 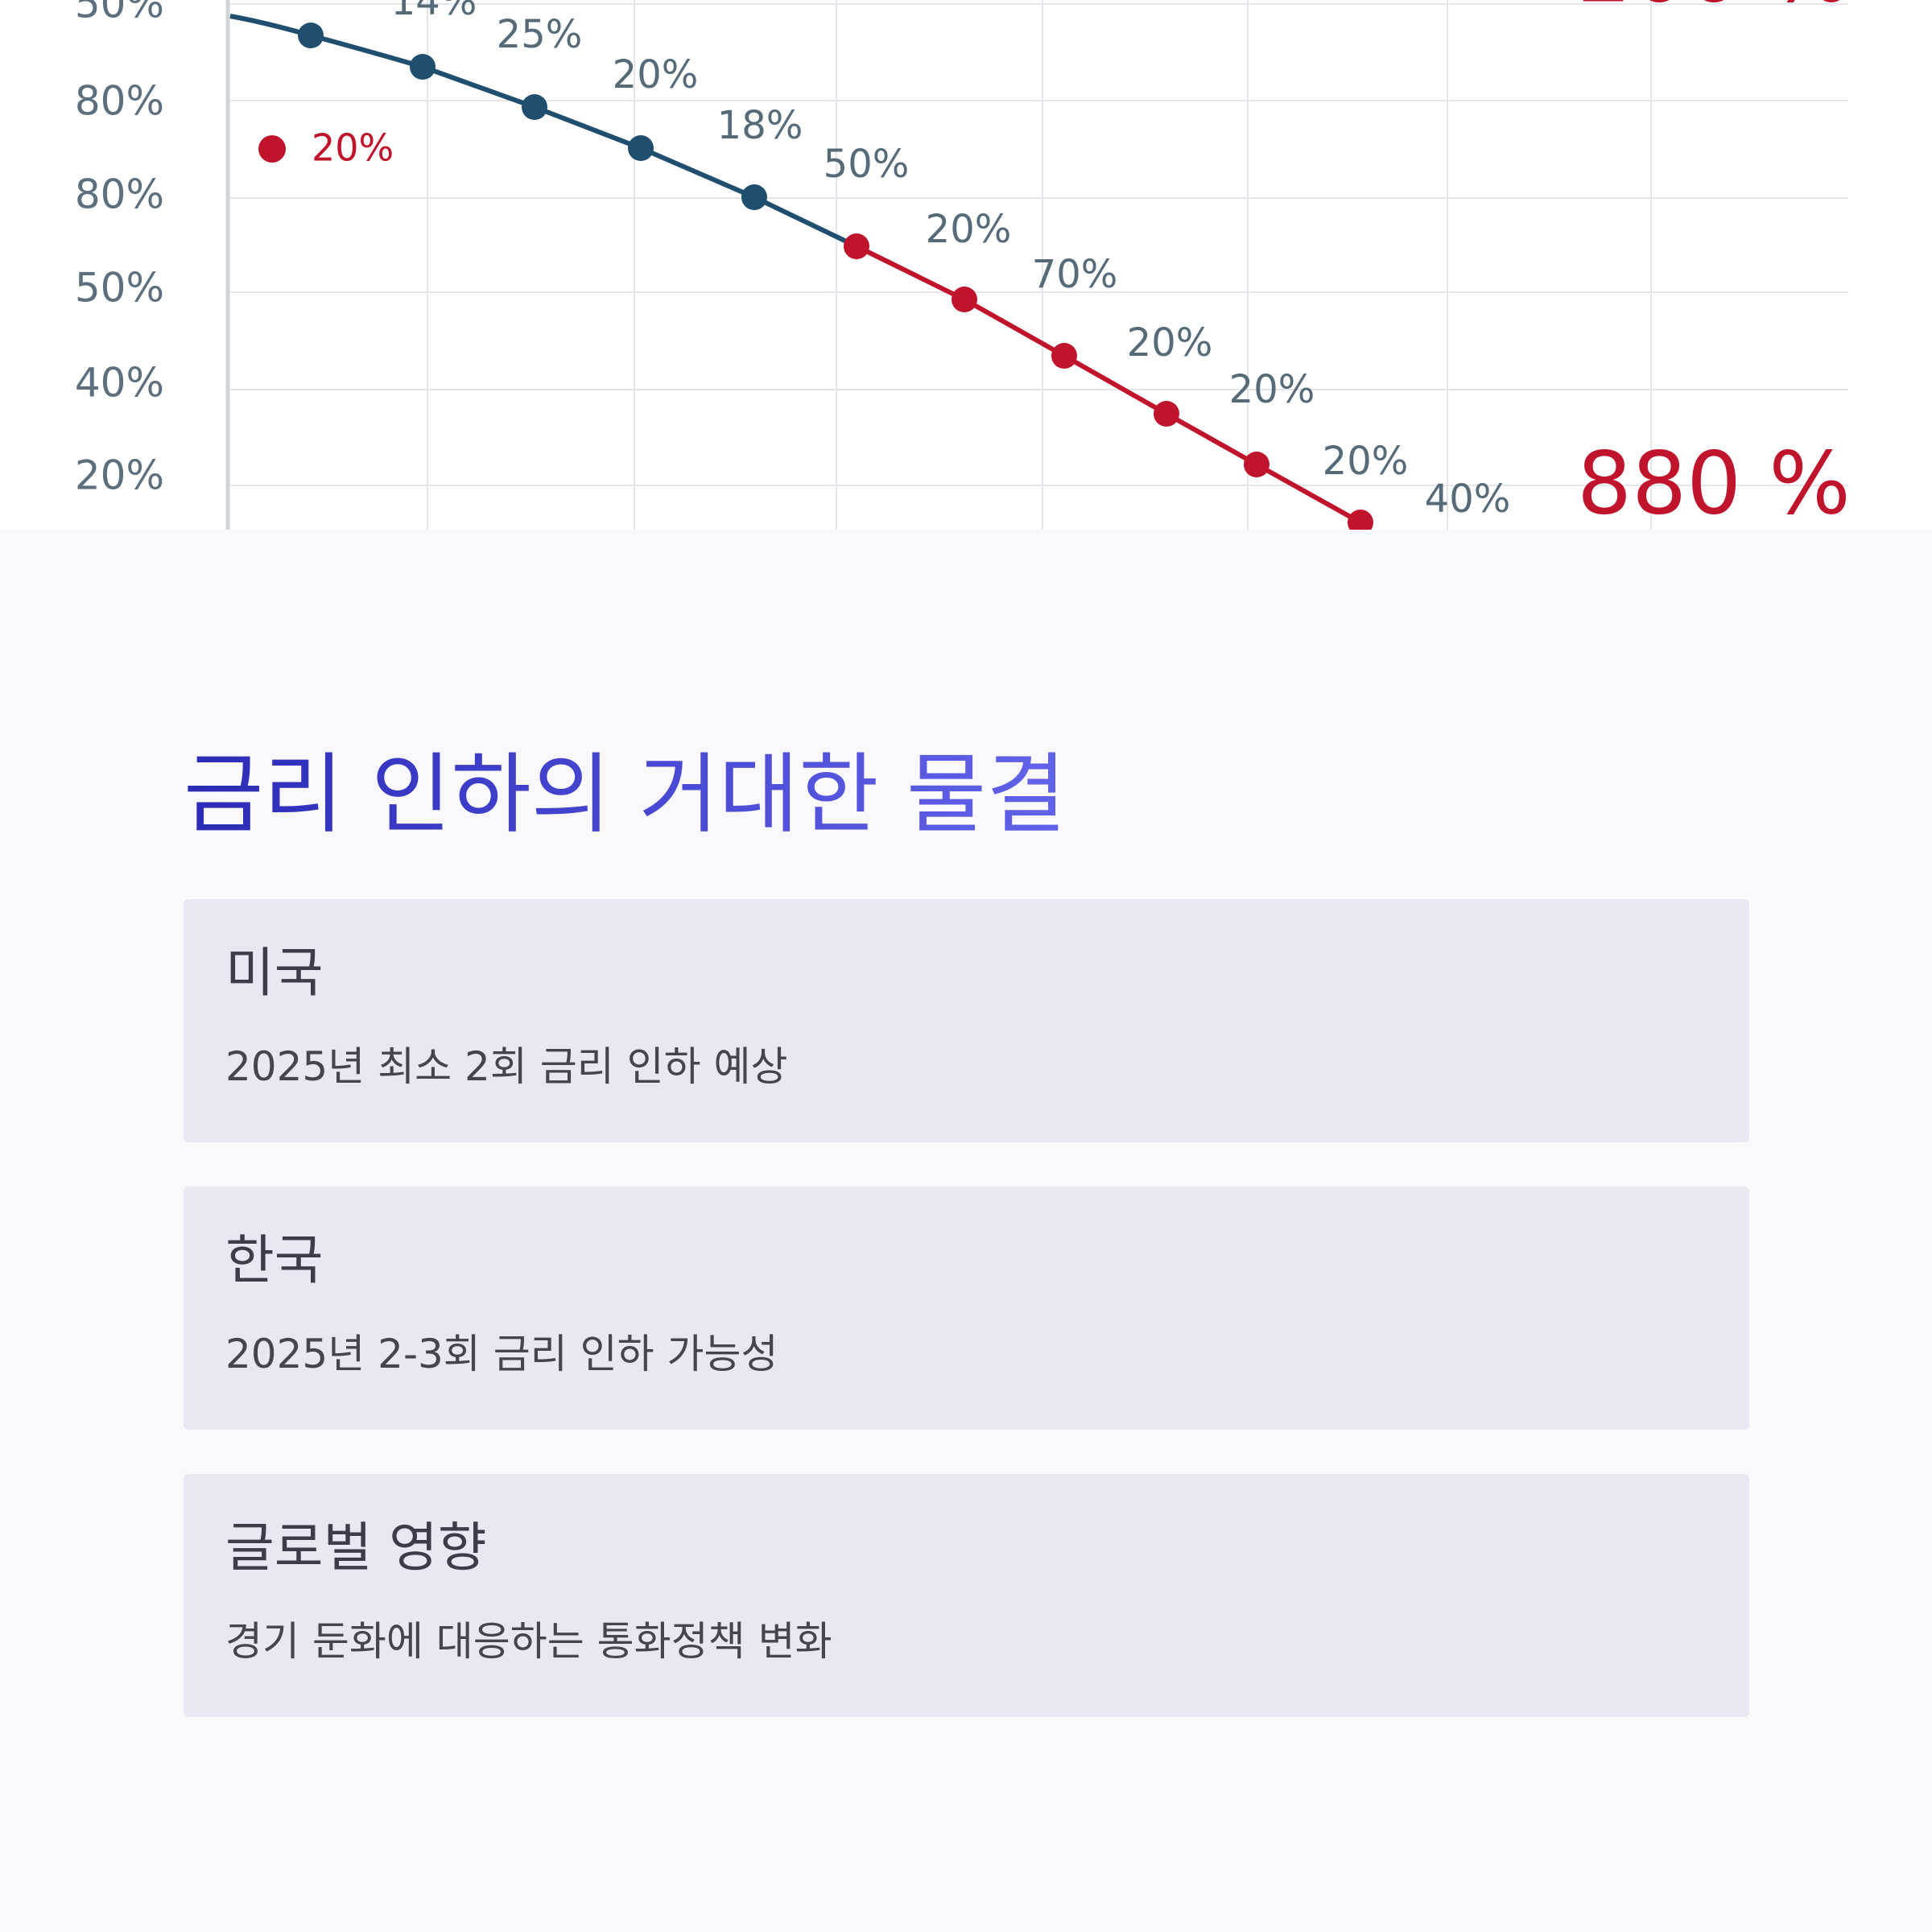 I want to click on card-heading: 글로벌 영향, so click(x=356, y=1548).